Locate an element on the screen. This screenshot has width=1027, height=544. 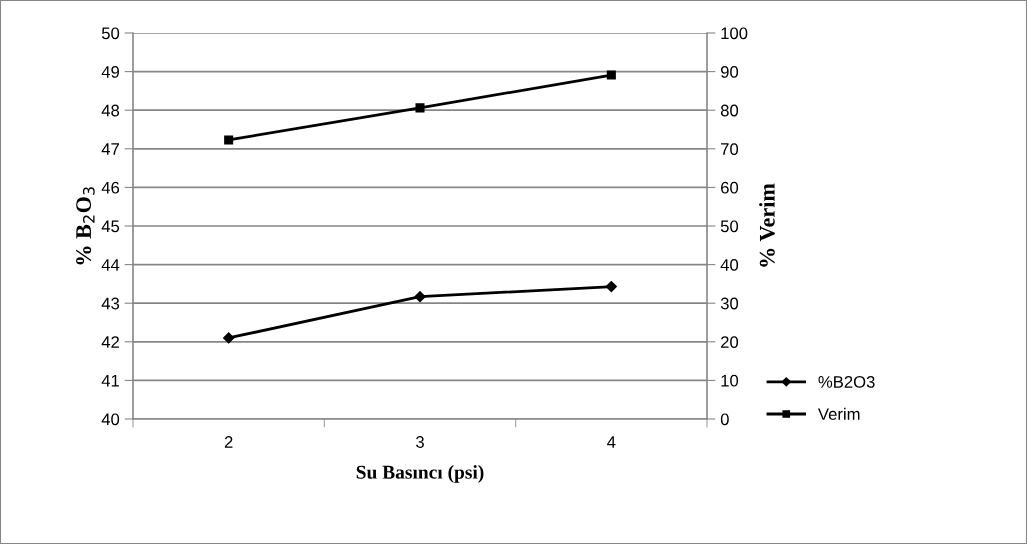
y-tick-label: 48 is located at coordinates (110, 110).